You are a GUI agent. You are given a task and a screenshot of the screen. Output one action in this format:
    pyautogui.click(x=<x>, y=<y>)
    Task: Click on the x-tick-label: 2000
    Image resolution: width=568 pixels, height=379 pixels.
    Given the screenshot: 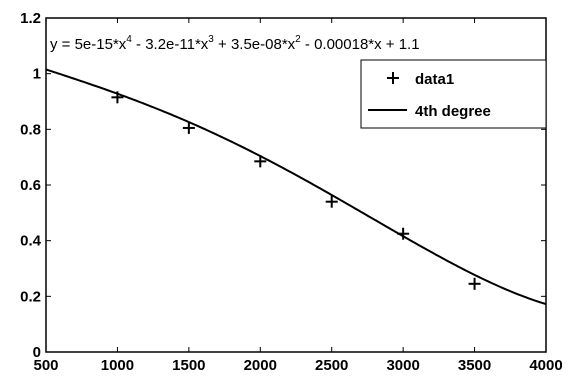 What is the action you would take?
    pyautogui.click(x=260, y=365)
    